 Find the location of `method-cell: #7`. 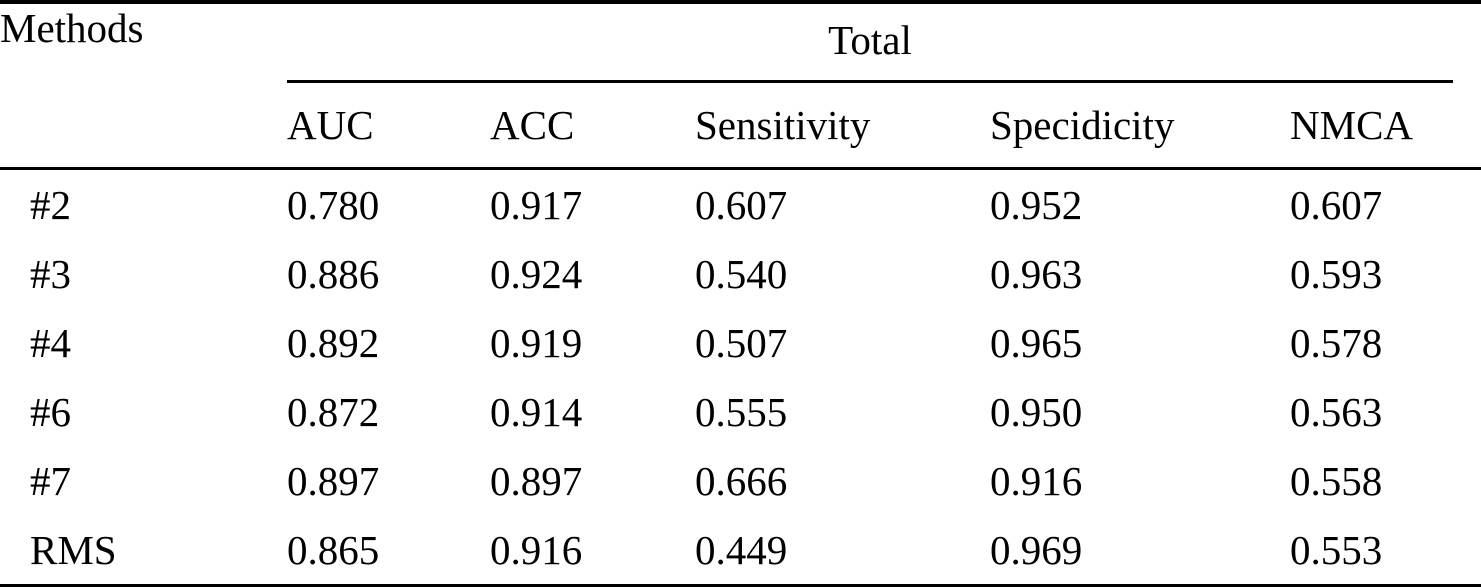

method-cell: #7 is located at coordinates (50, 480).